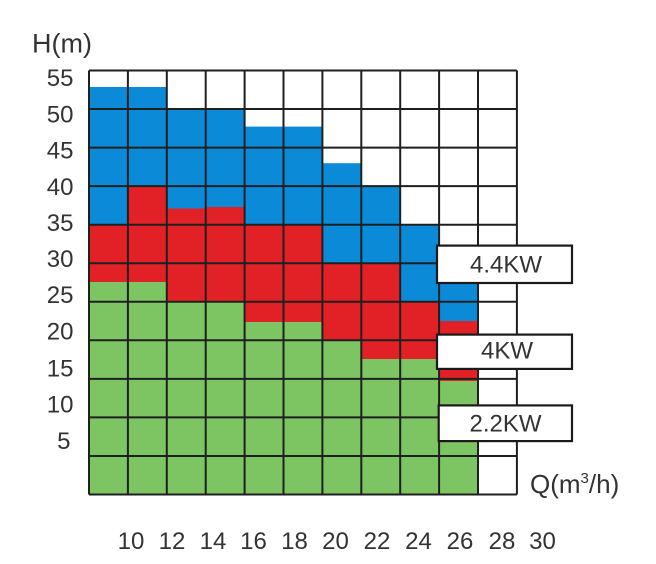 The width and height of the screenshot is (656, 564). I want to click on svg-text: Q(m3/h), so click(574, 484).